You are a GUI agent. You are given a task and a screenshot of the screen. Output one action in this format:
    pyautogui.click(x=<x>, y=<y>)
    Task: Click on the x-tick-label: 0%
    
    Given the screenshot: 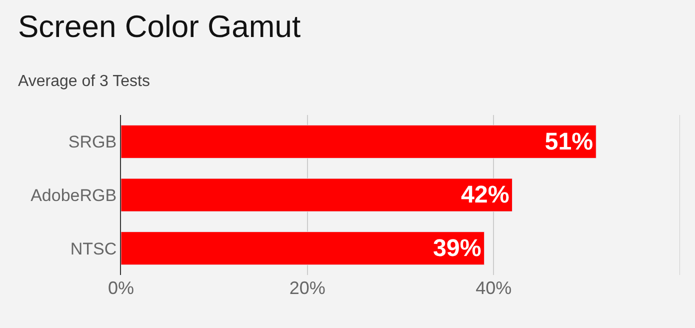 What is the action you would take?
    pyautogui.click(x=121, y=288)
    